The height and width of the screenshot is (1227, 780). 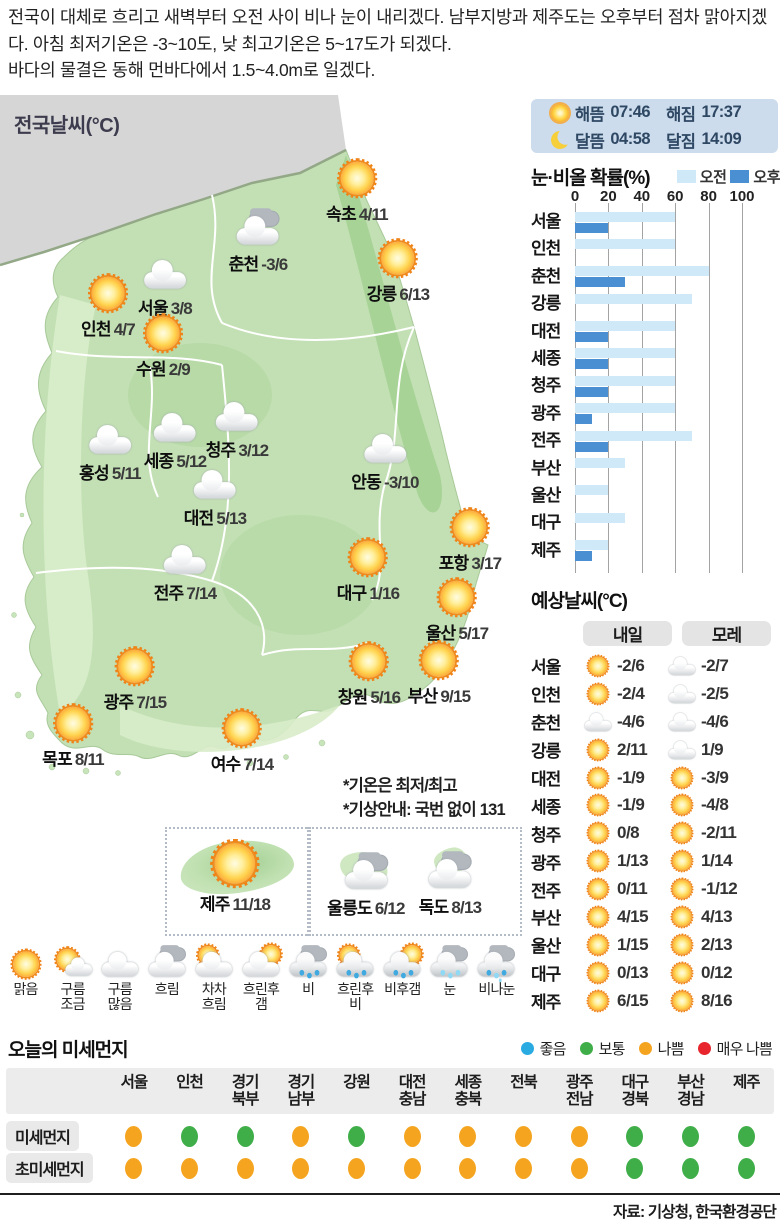 What do you see at coordinates (49, 1168) in the screenshot?
I see `dust-row-label: 초미세먼지` at bounding box center [49, 1168].